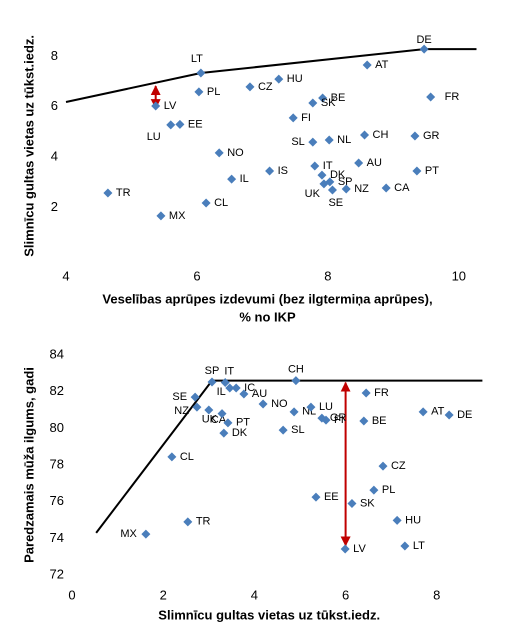 The width and height of the screenshot is (528, 635). What do you see at coordinates (54, 206) in the screenshot?
I see `y-tick-label: 2` at bounding box center [54, 206].